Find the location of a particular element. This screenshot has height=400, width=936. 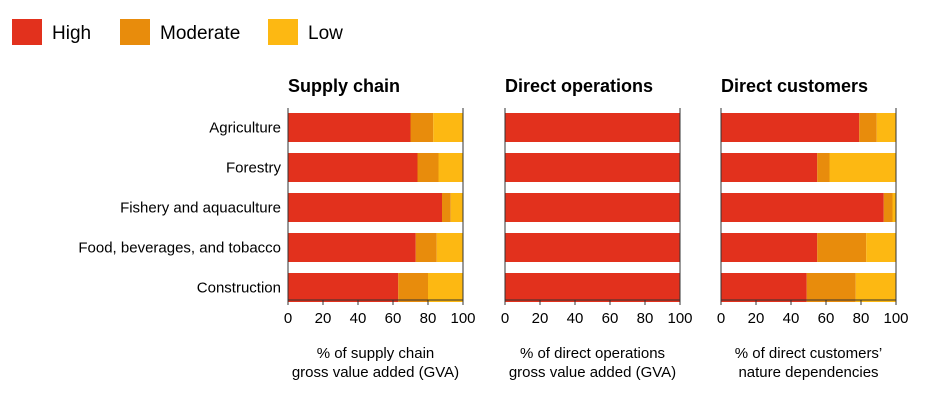

category-label: Food, beverages, and tobacco is located at coordinates (179, 248).